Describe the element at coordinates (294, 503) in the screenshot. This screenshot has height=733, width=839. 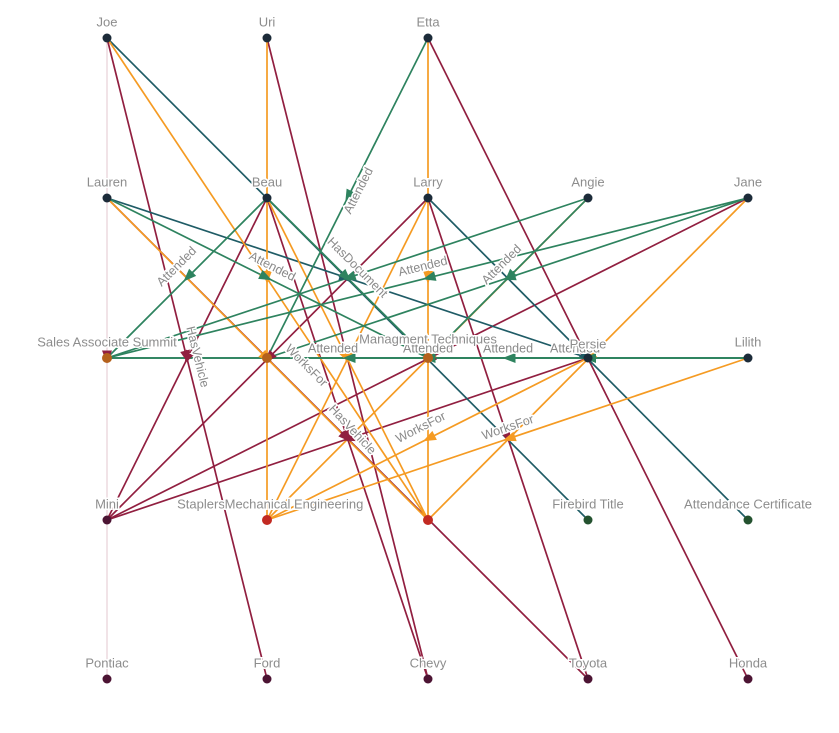
I see `node-label-floating: Mechanical Engineering` at that location.